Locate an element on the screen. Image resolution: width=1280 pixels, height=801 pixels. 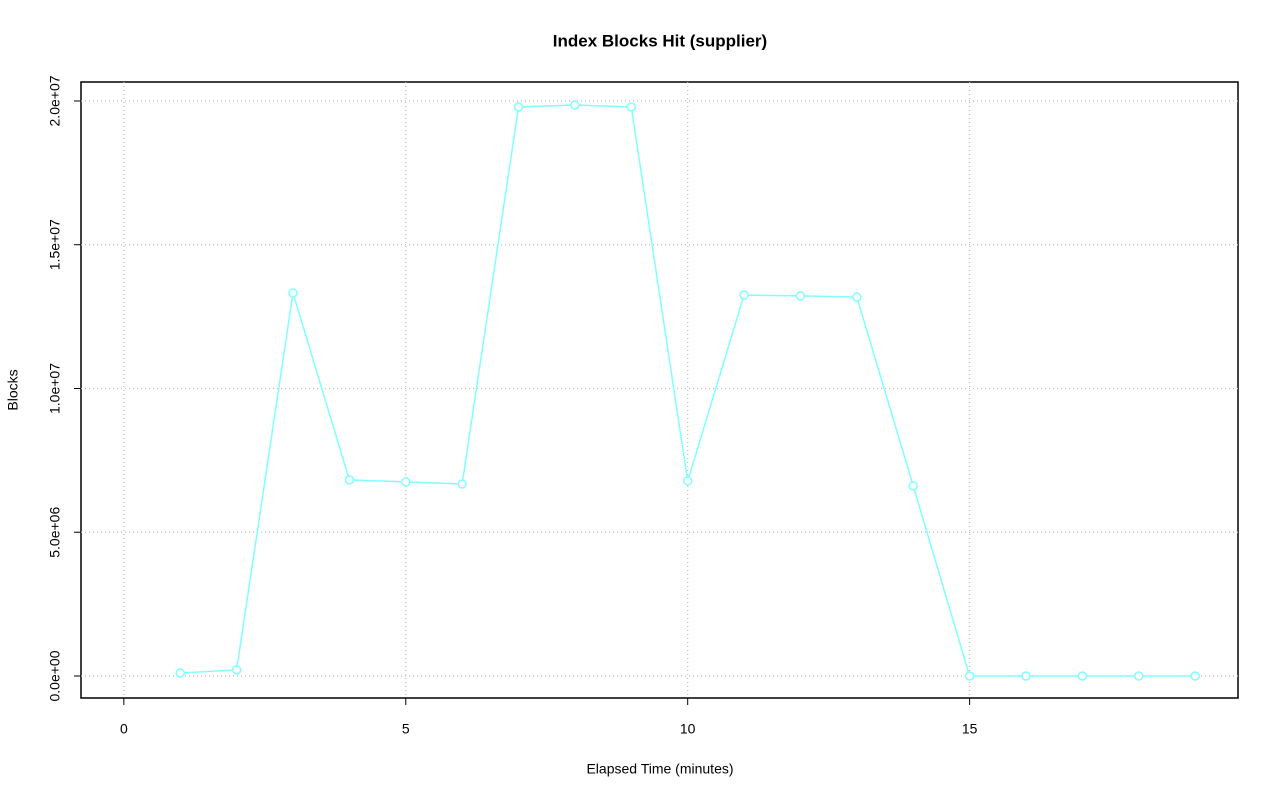
x-tick-label: 0 is located at coordinates (124, 729).